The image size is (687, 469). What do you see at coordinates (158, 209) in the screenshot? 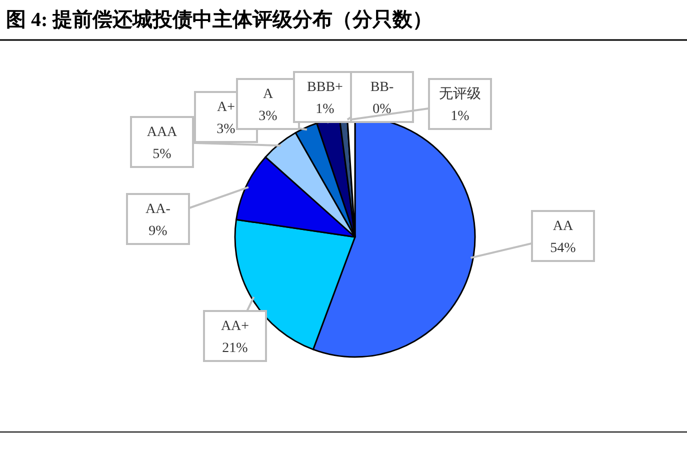
I see `slice-label: AA-` at bounding box center [158, 209].